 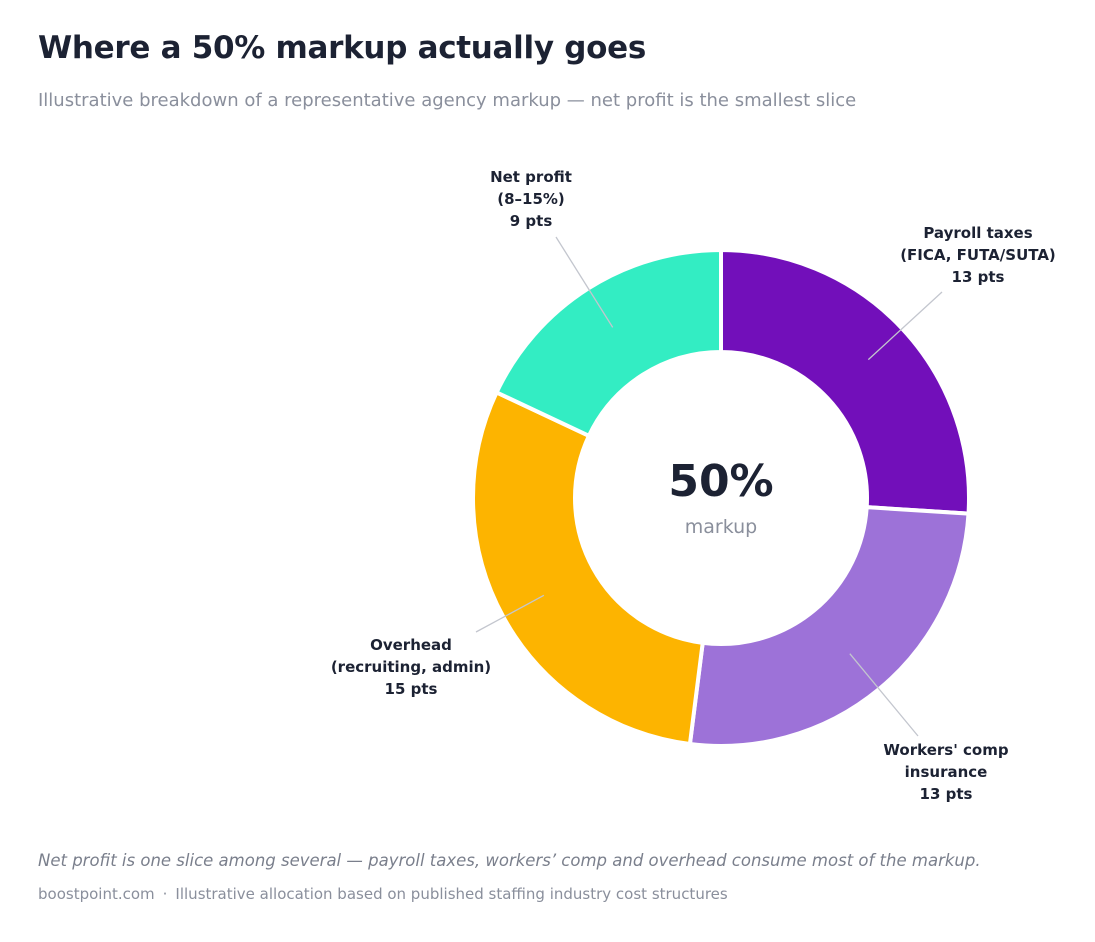 What do you see at coordinates (531, 177) in the screenshot?
I see `slice-label-name: Net profit` at bounding box center [531, 177].